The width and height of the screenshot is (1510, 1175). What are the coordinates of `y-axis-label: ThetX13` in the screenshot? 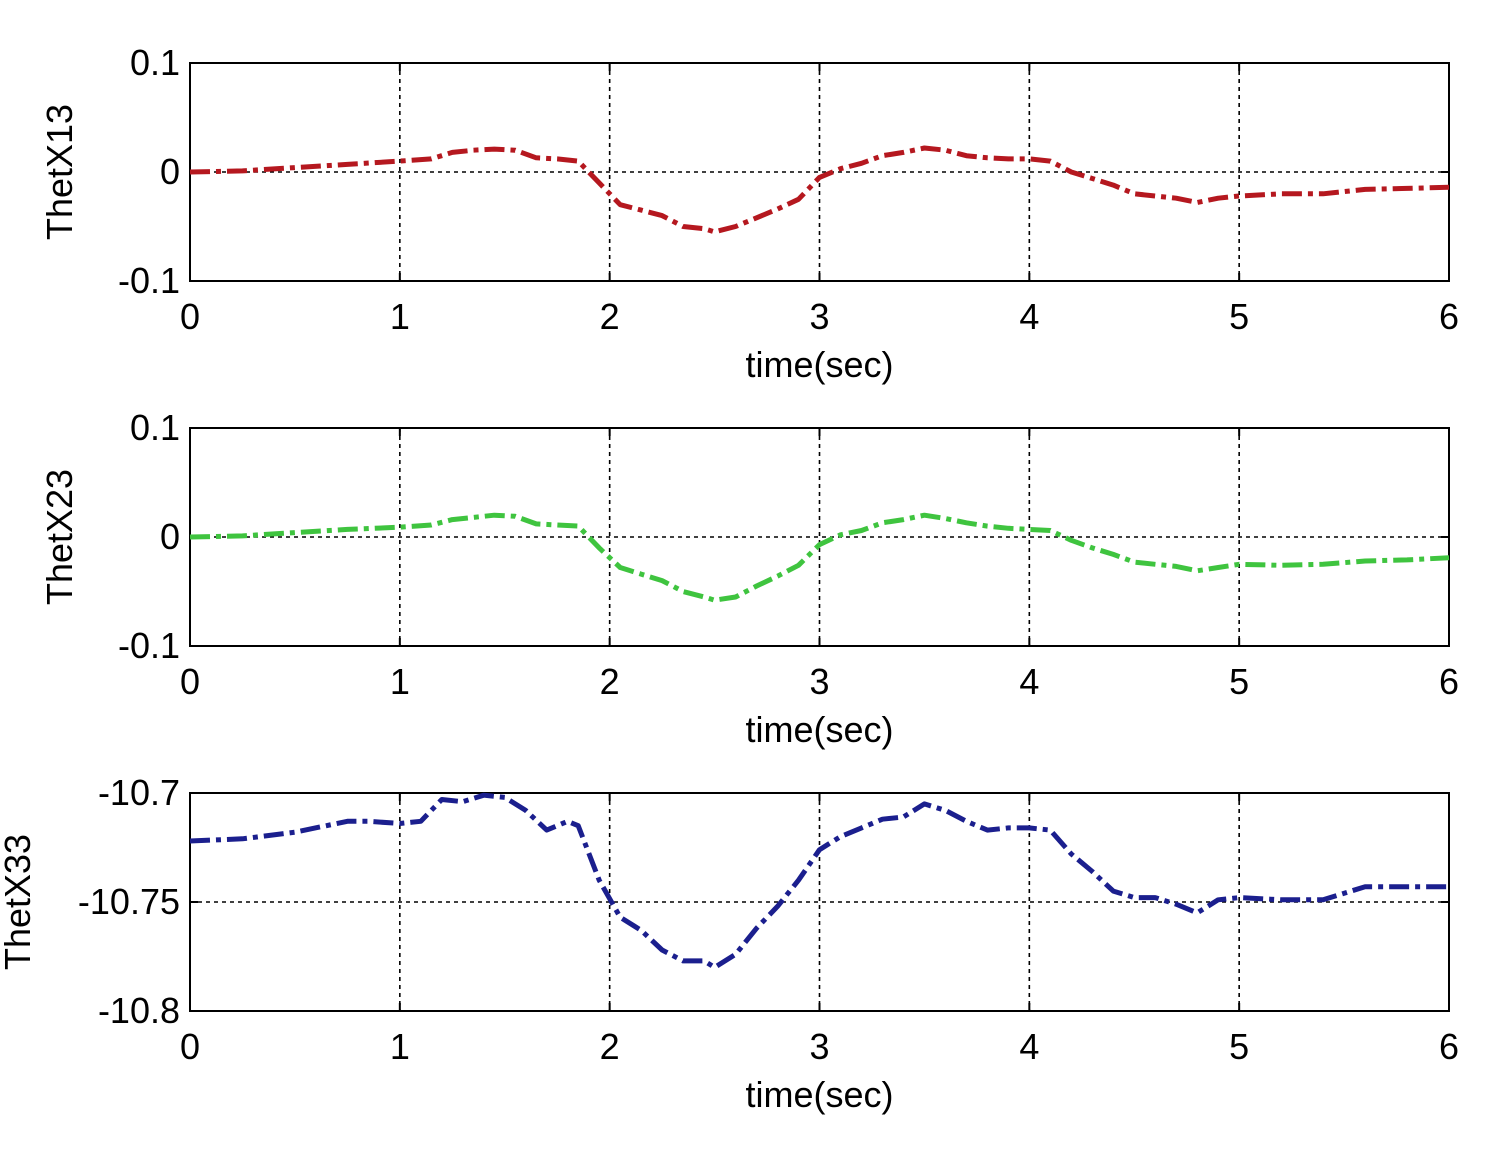 It's located at (59, 172).